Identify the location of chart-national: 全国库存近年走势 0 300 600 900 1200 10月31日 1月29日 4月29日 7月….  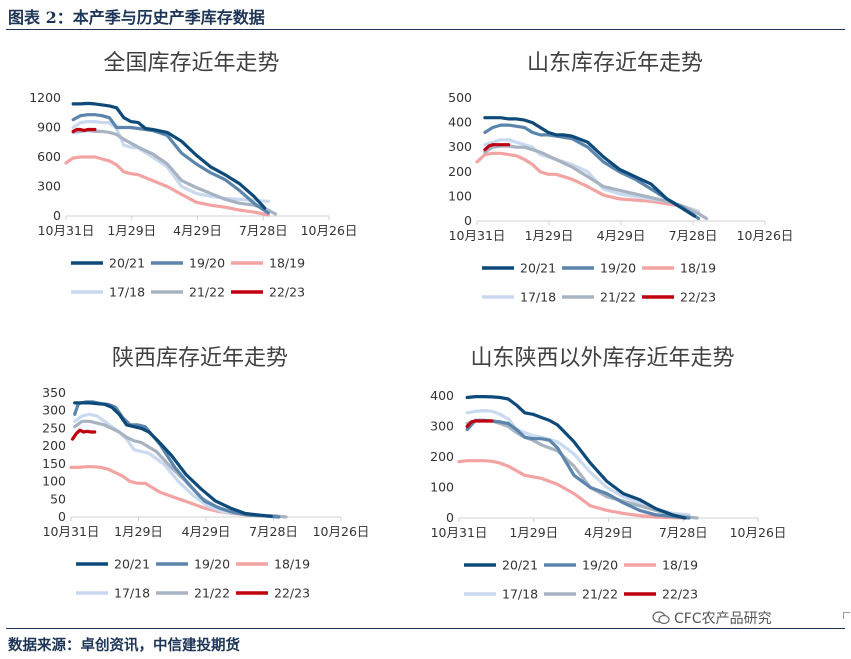
(193, 175).